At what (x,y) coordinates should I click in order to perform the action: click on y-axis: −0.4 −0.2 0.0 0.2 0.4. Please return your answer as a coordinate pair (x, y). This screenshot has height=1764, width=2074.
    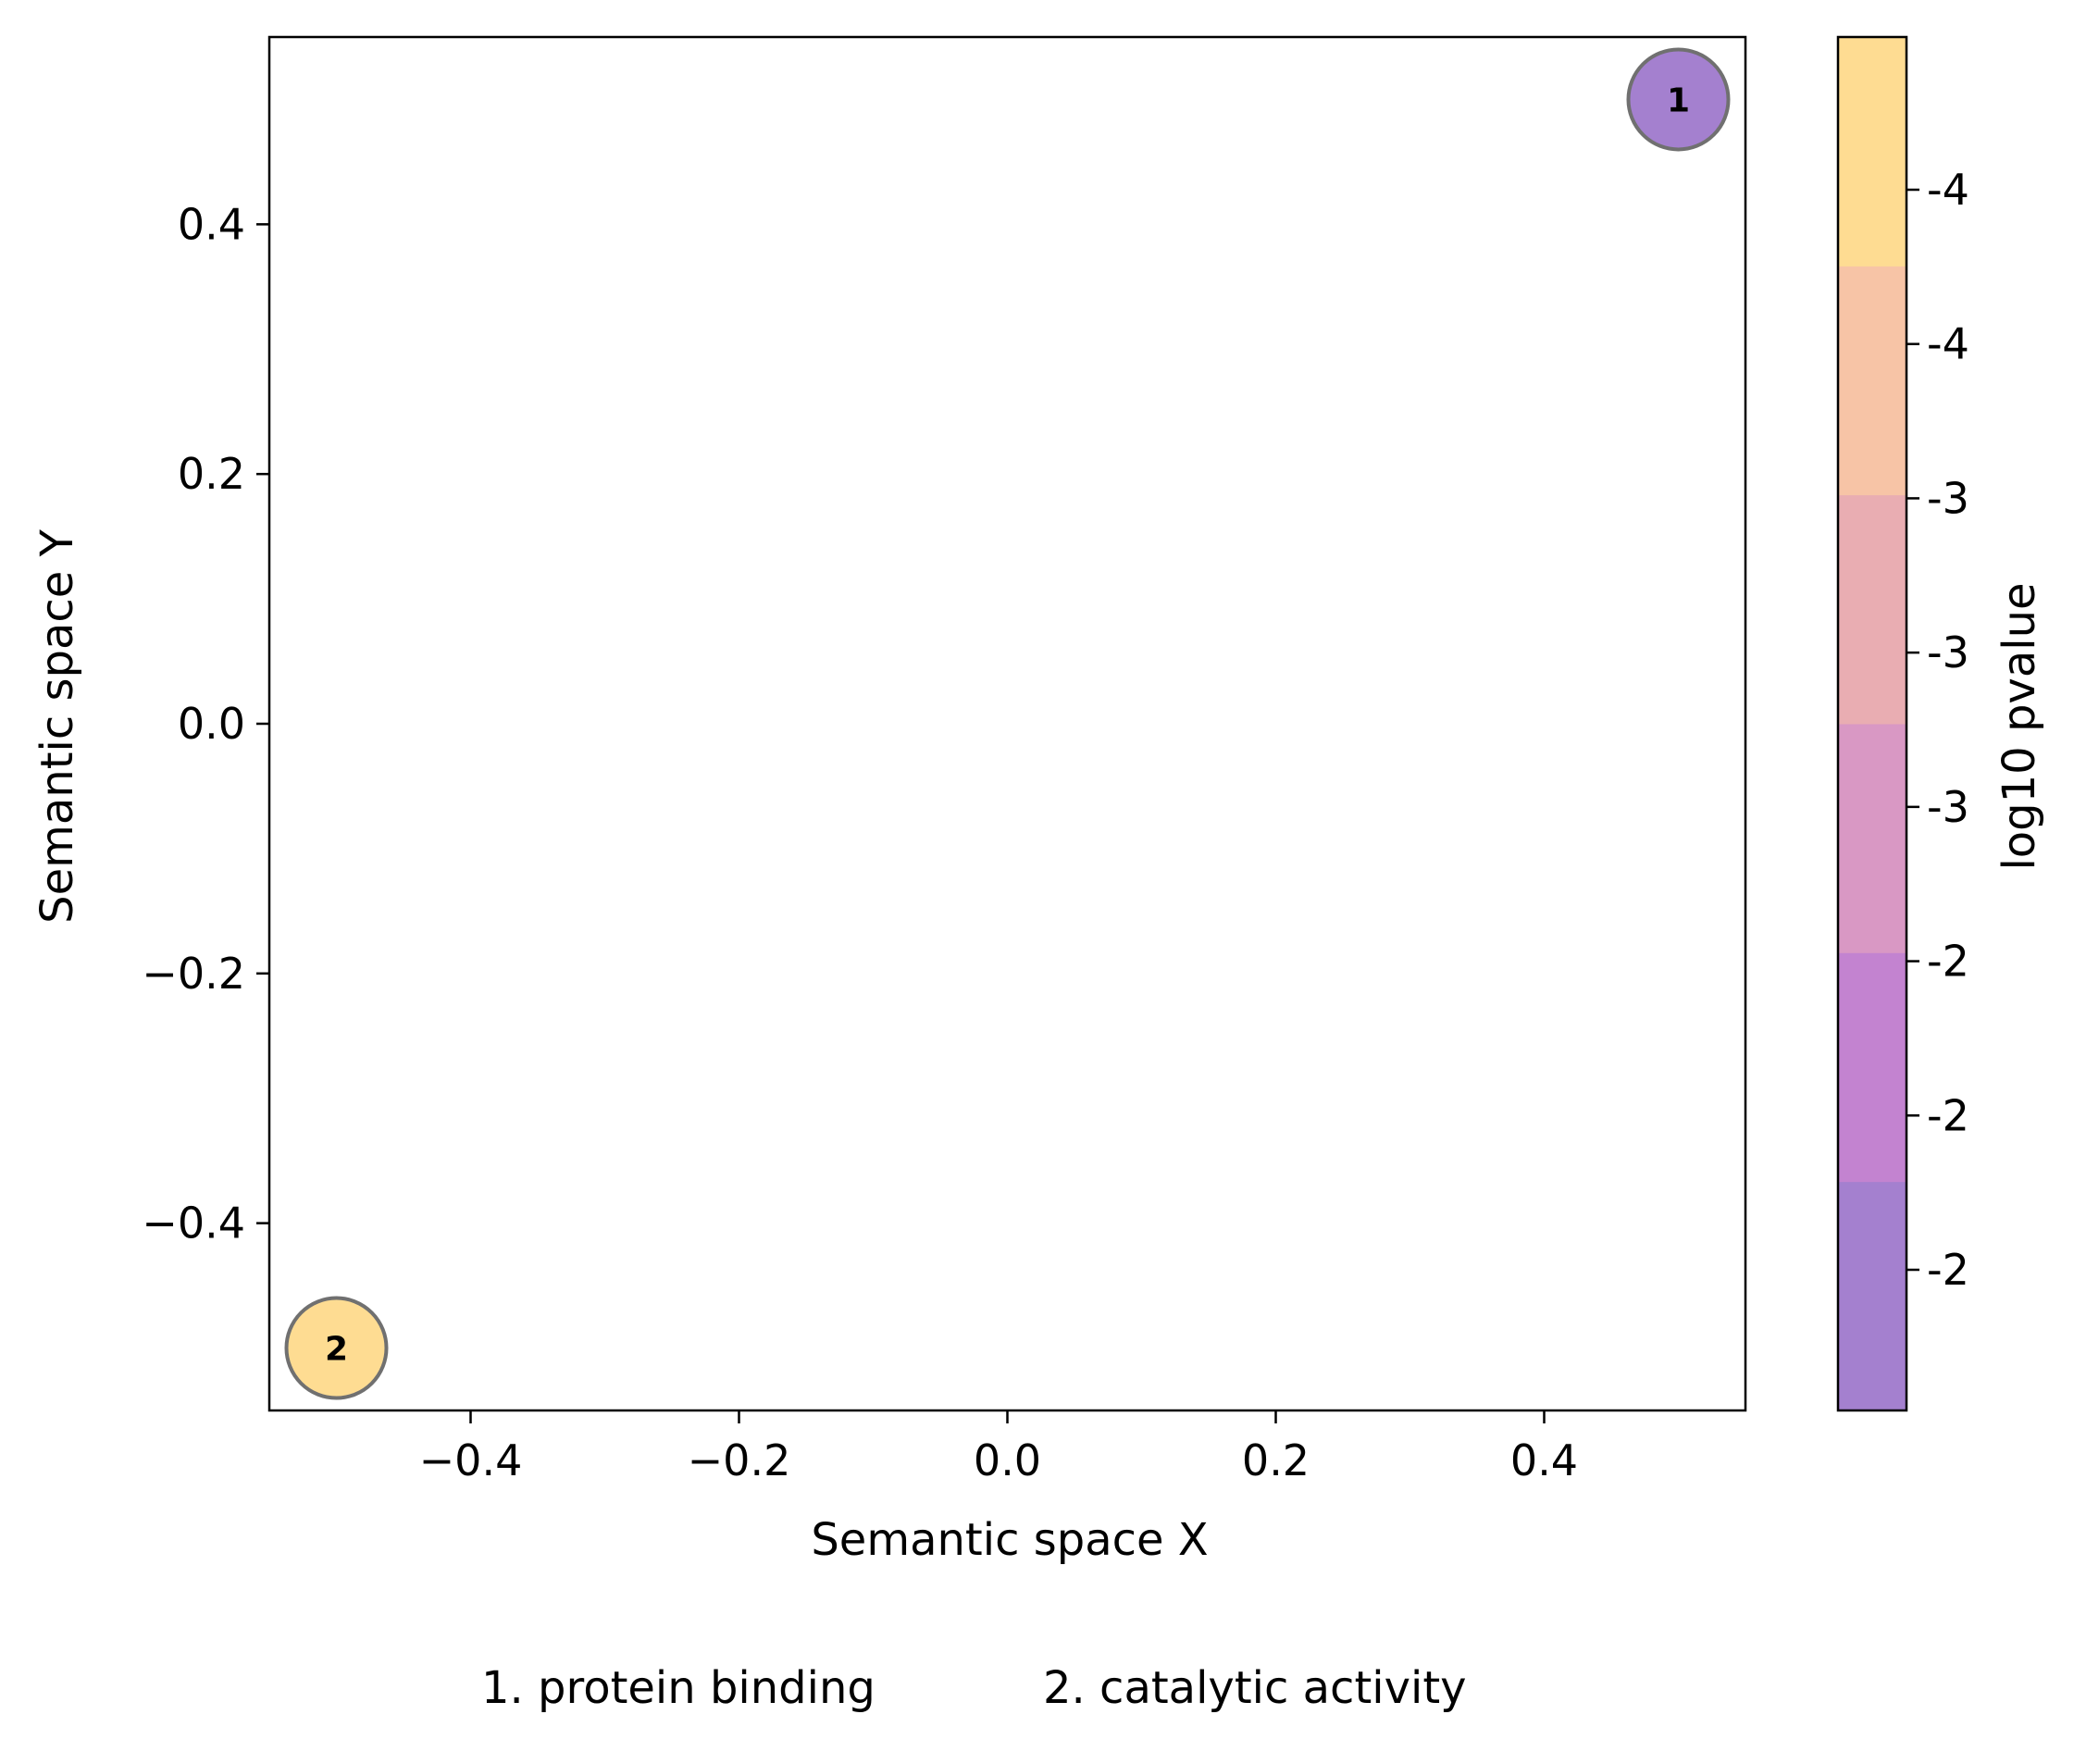
    Looking at the image, I should click on (206, 723).